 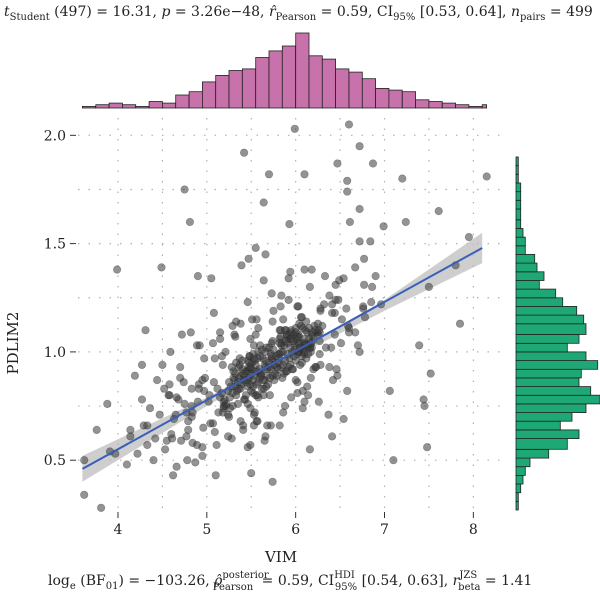 I want to click on y-marginal-histogram, so click(x=557, y=333).